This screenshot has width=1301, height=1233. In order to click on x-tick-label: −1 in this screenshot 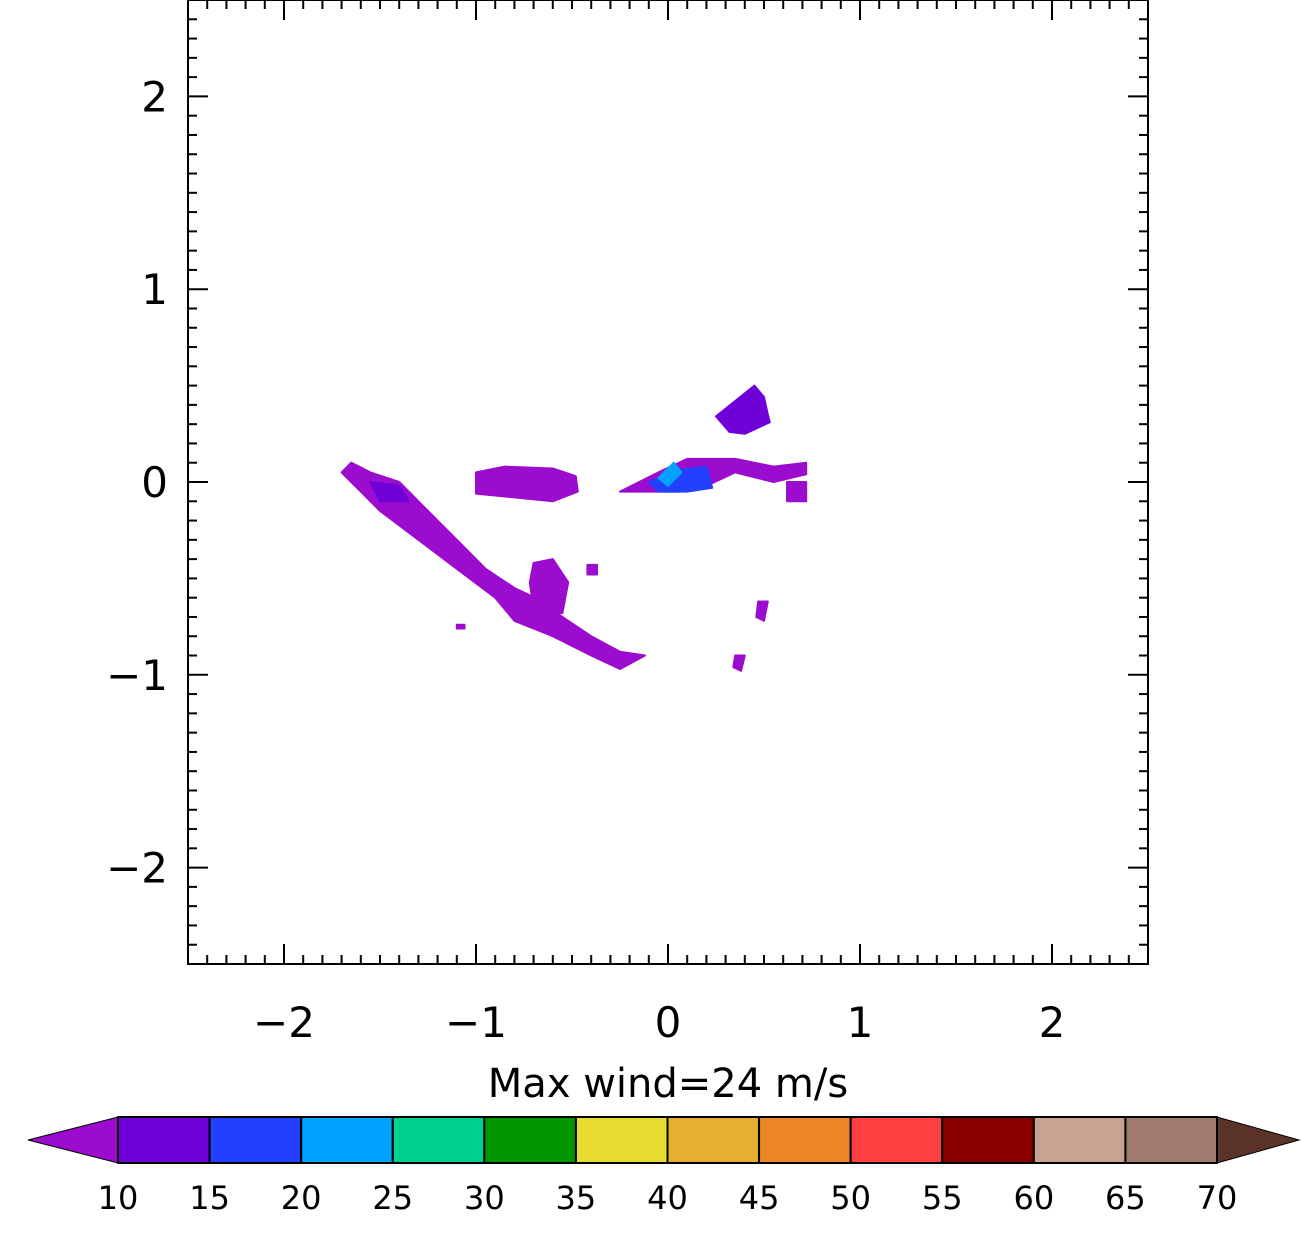, I will do `click(476, 1022)`.